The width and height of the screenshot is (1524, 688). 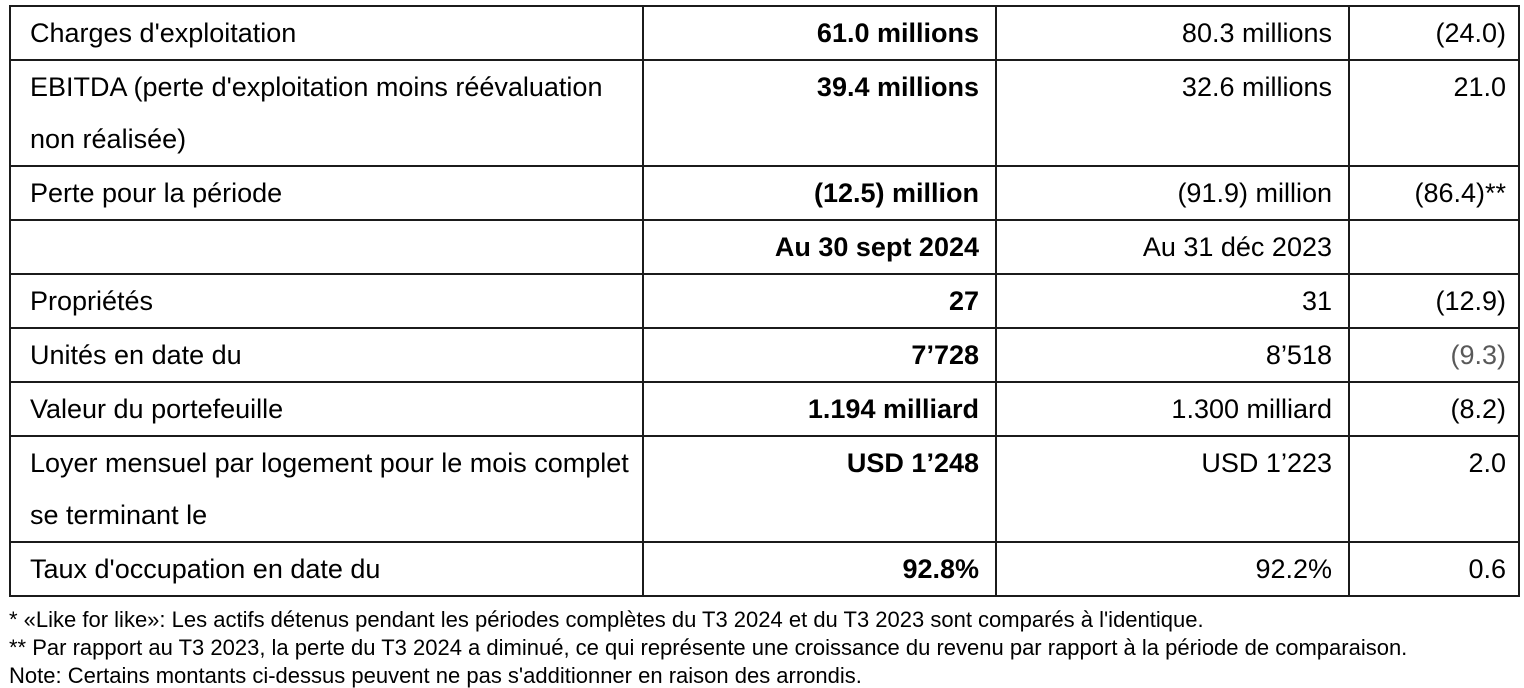 I want to click on table-row-proprietes: Propriétés 27 31 (12.9), so click(x=764, y=301).